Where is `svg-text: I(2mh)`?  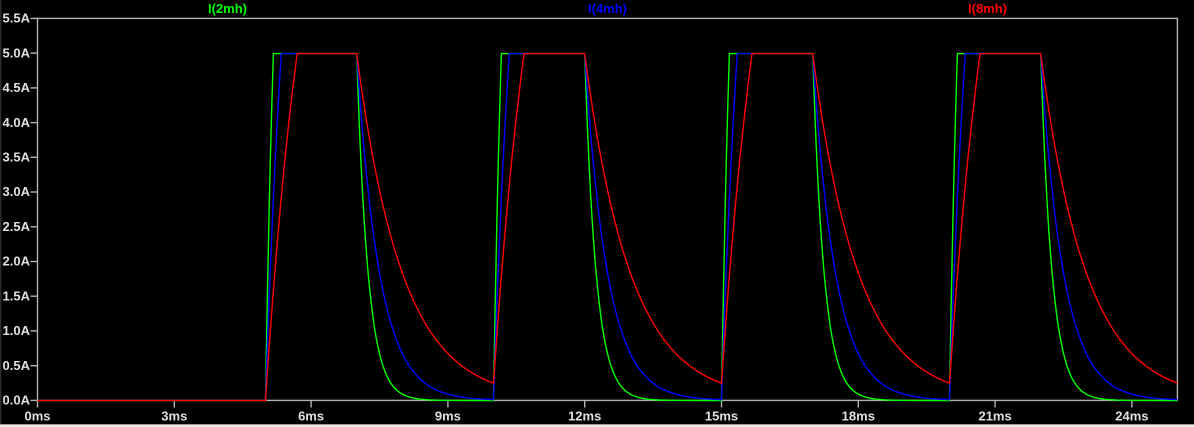 svg-text: I(2mh) is located at coordinates (227, 8).